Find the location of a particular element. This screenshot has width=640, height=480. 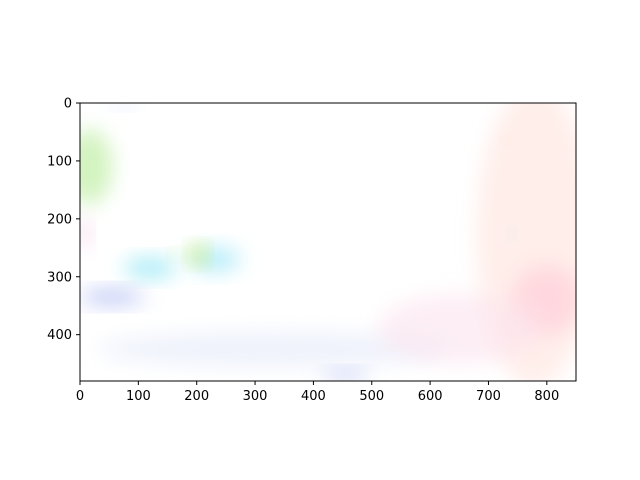

x-tick-label: 0 is located at coordinates (80, 396).